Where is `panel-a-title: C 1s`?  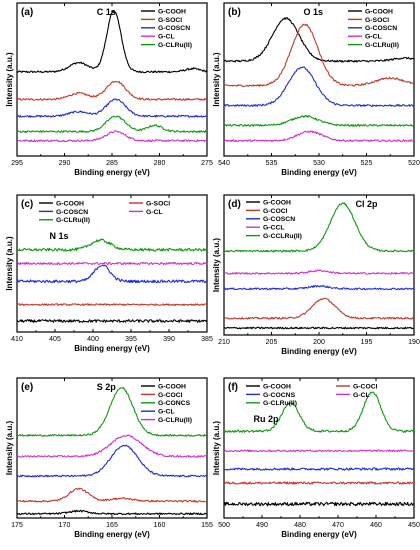
panel-a-title: C 1s is located at coordinates (106, 12).